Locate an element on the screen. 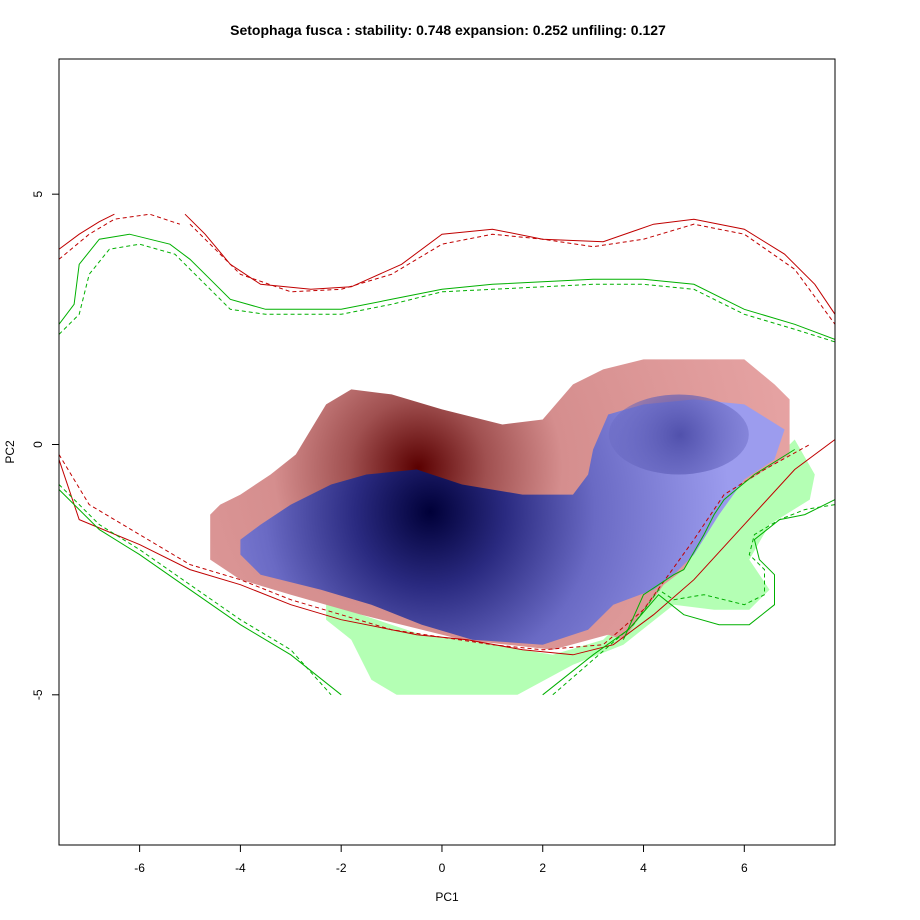 Image resolution: width=920 pixels, height=920 pixels. expansion-region is located at coordinates (570, 567).